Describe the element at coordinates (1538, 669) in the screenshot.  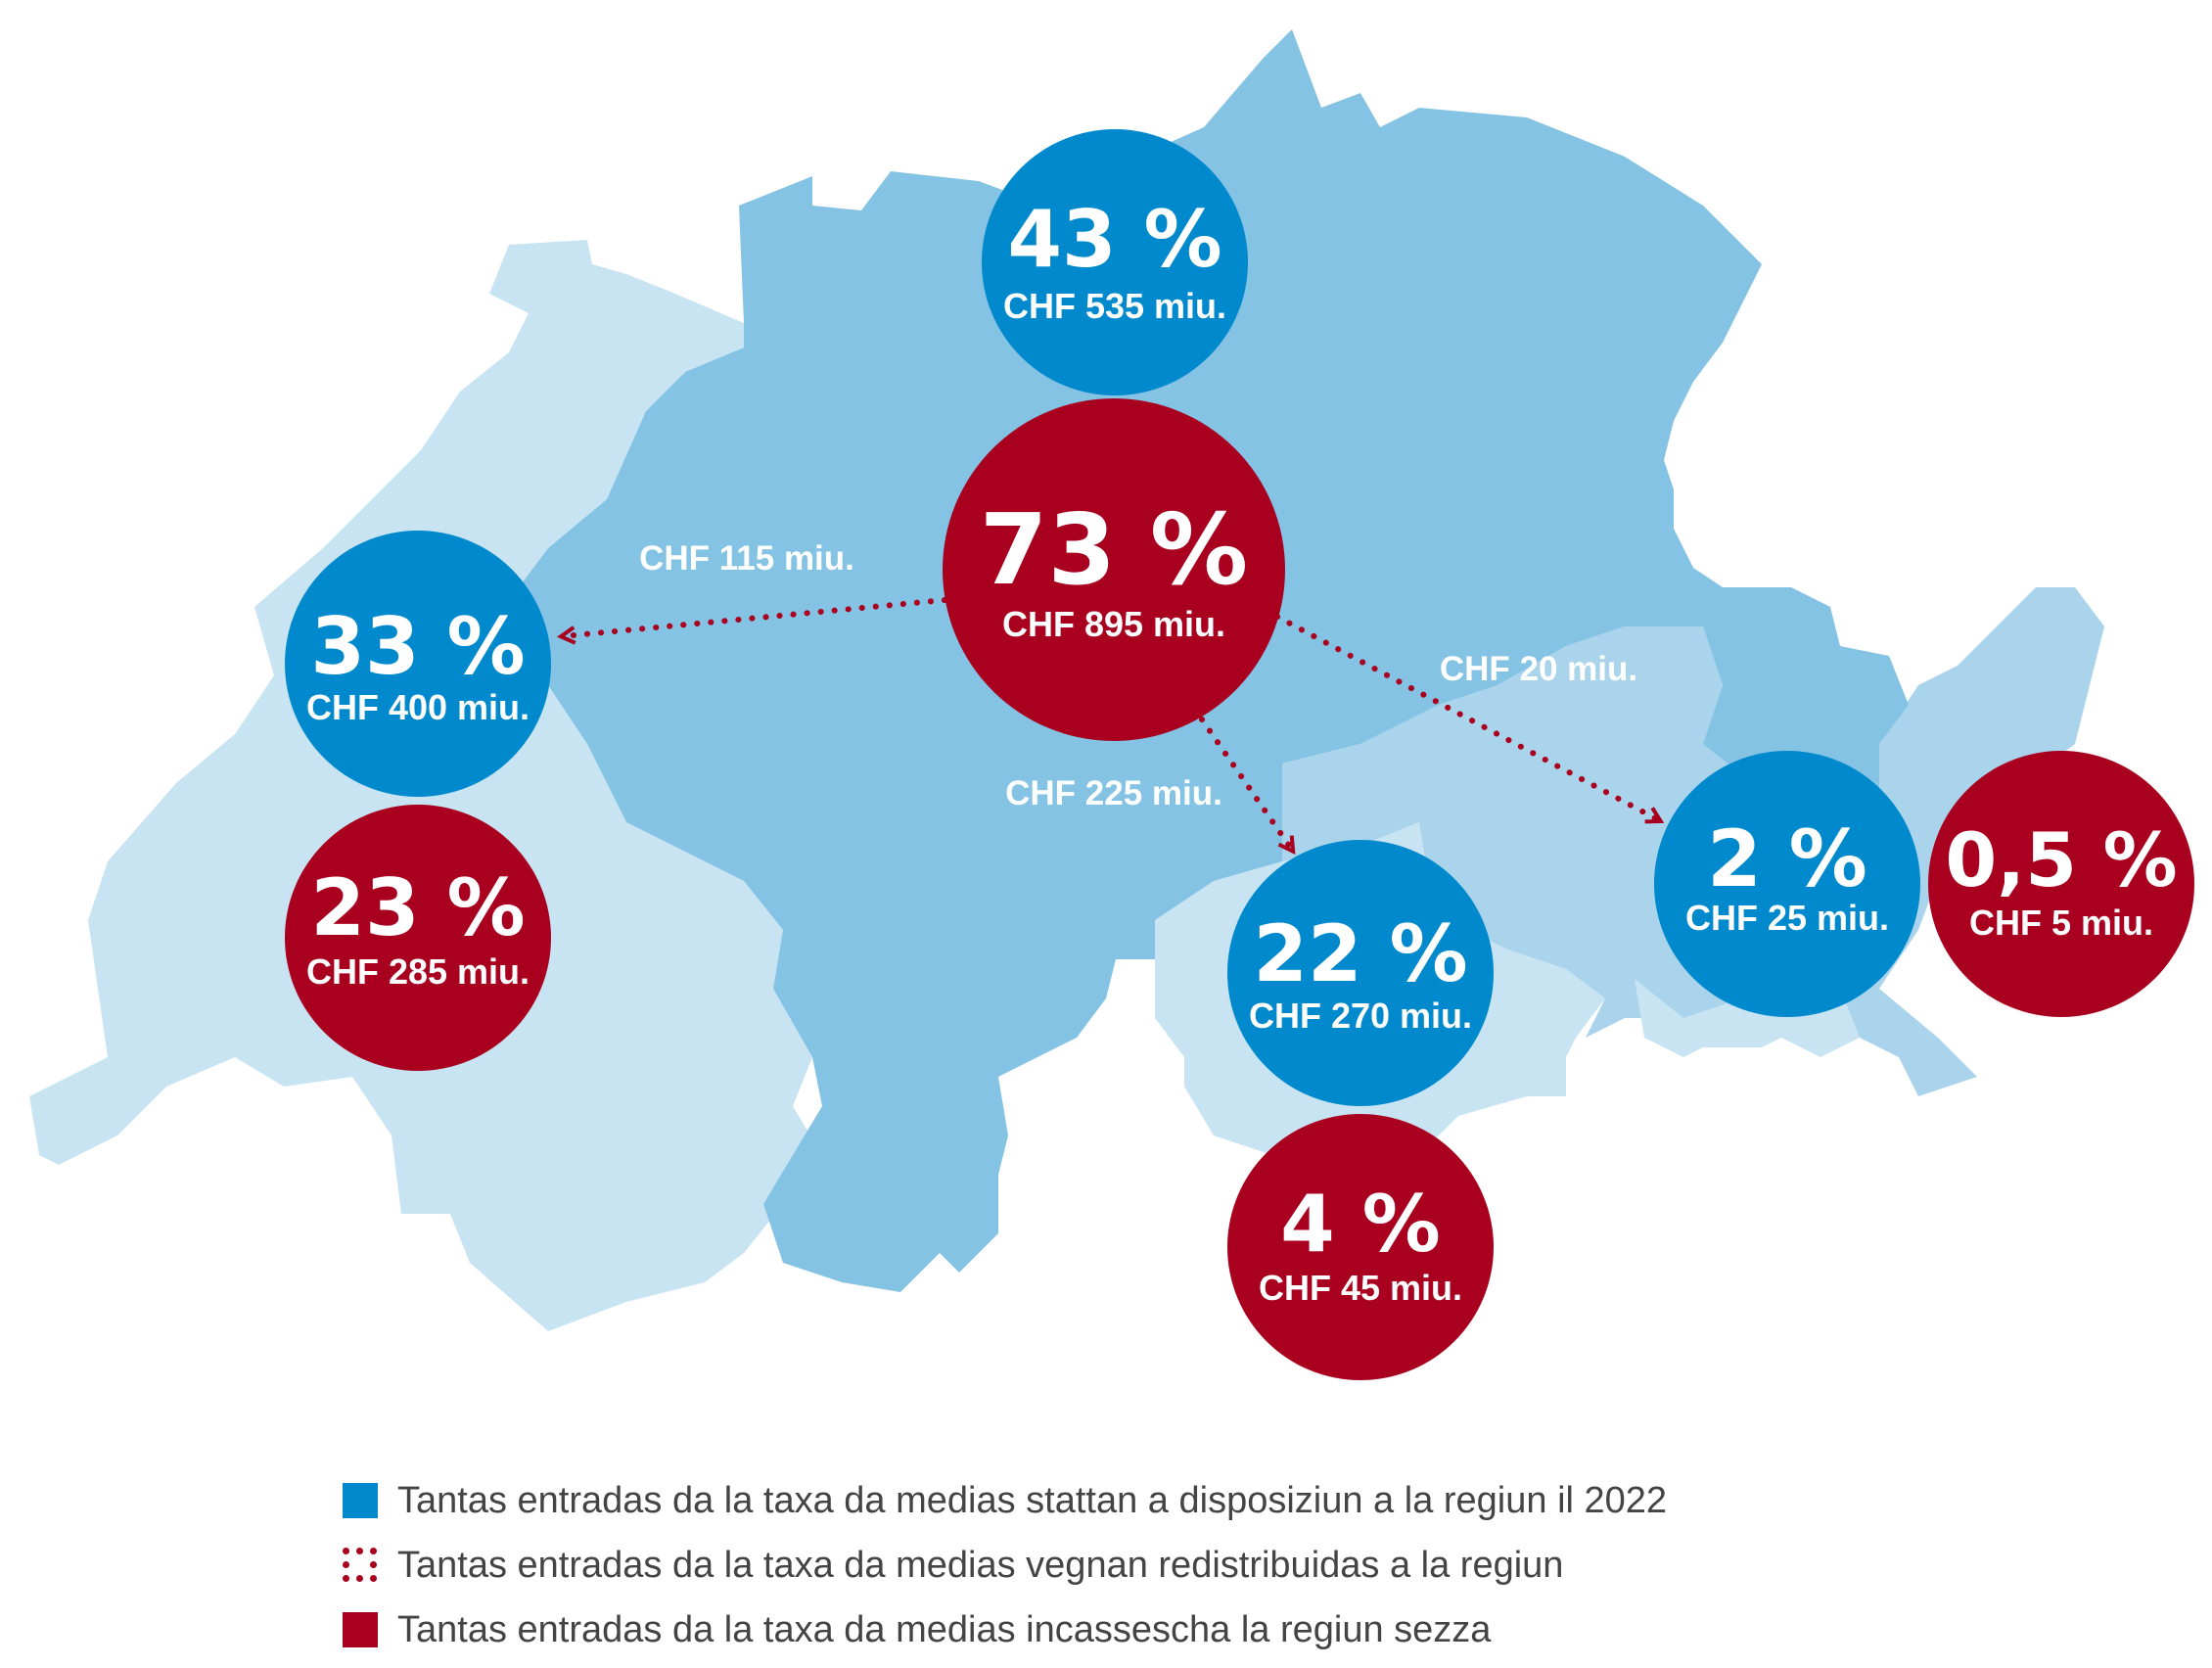
I see `flow-label-east: CHF 20 miu.` at that location.